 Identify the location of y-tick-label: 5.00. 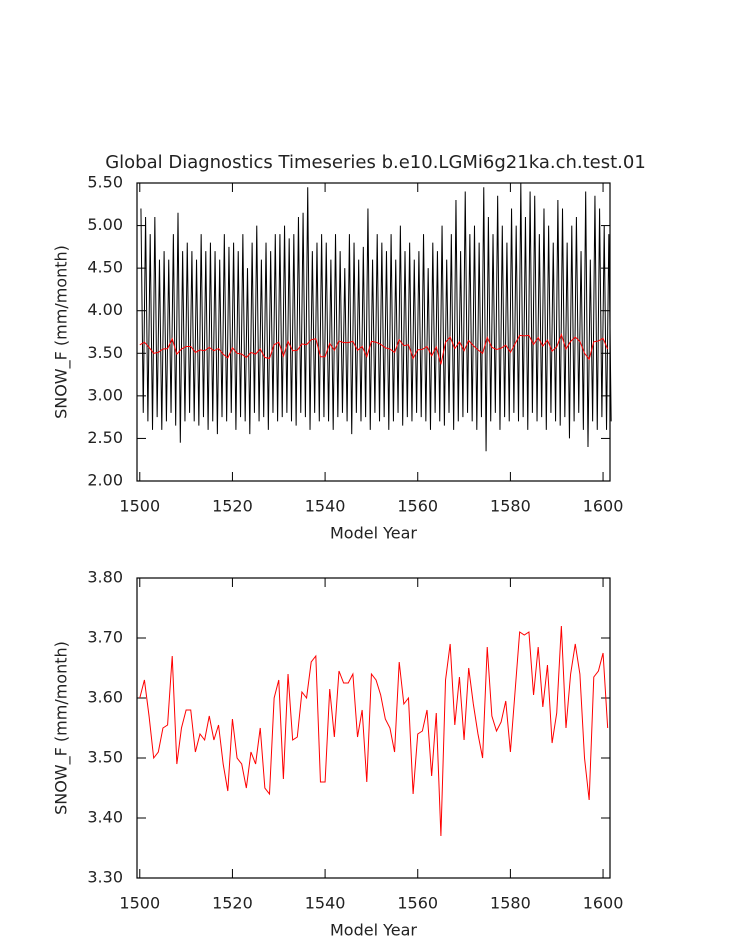
(105, 224).